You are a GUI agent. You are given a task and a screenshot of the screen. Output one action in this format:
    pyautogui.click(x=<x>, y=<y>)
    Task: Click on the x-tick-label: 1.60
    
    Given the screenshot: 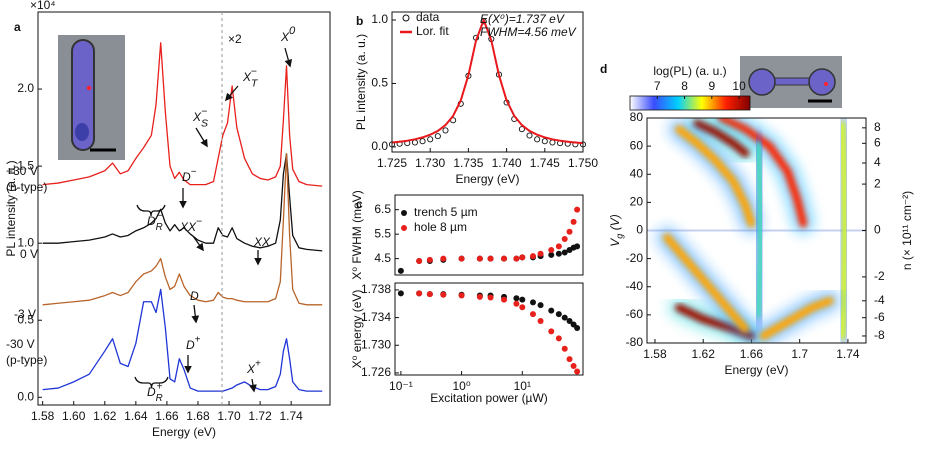 What is the action you would take?
    pyautogui.click(x=74, y=416)
    